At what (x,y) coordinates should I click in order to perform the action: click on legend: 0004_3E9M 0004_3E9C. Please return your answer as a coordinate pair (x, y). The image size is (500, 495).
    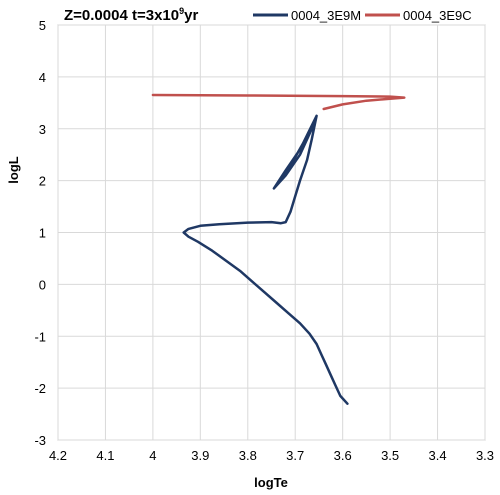
    Looking at the image, I should click on (362, 15).